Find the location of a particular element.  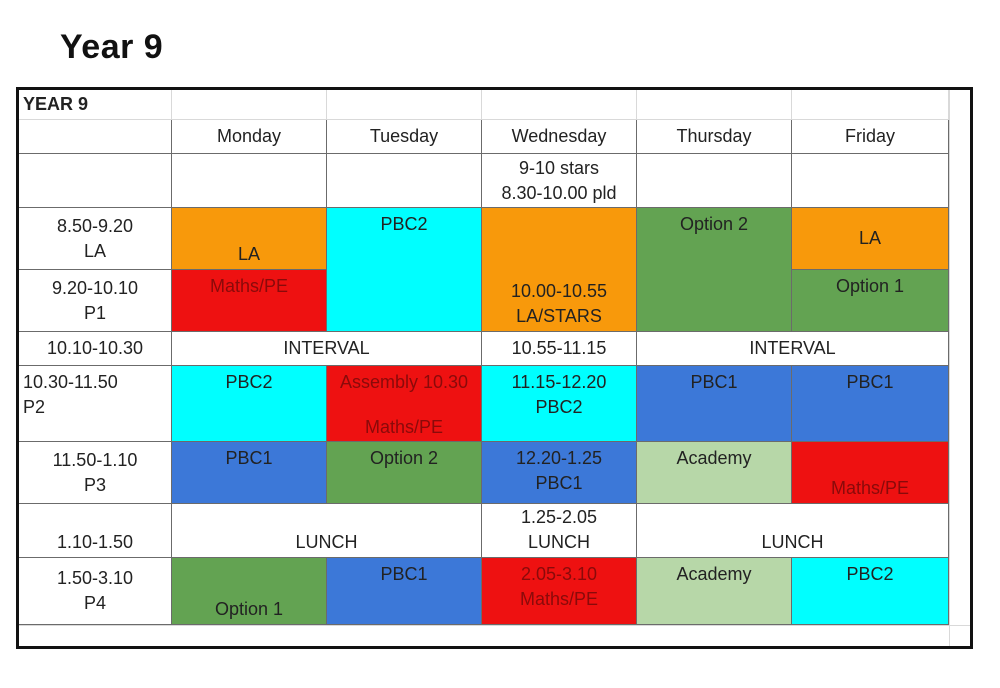

slot-fri-r7: PBC2 is located at coordinates (870, 591).